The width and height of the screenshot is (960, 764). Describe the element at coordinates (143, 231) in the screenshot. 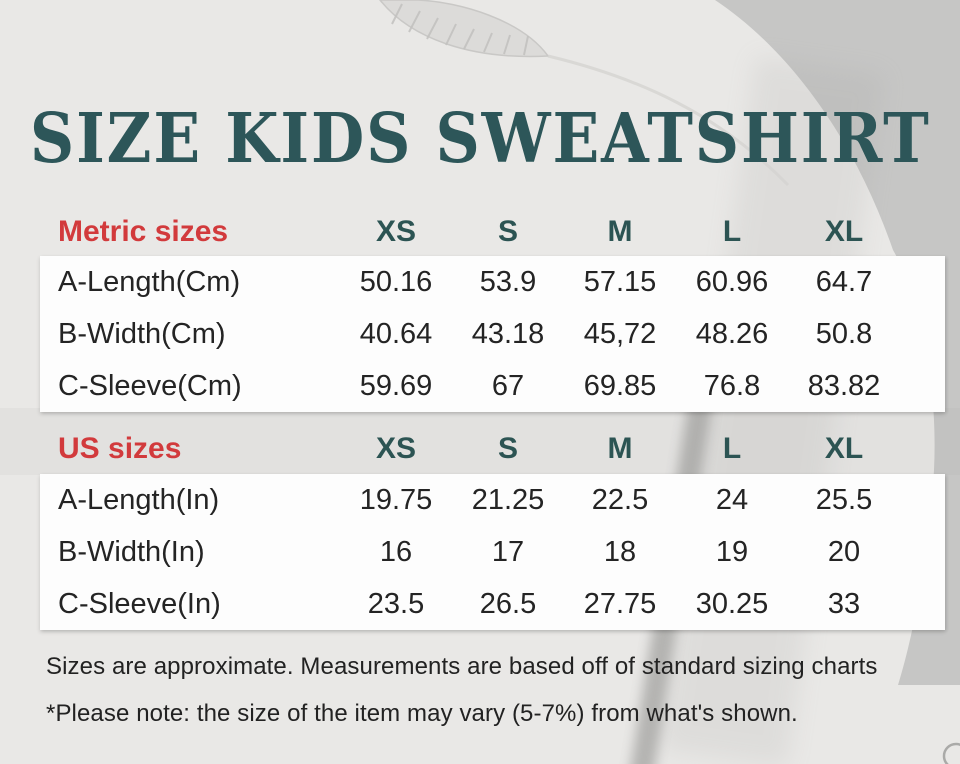

I see `metric-sizes-label: Metric sizes` at that location.